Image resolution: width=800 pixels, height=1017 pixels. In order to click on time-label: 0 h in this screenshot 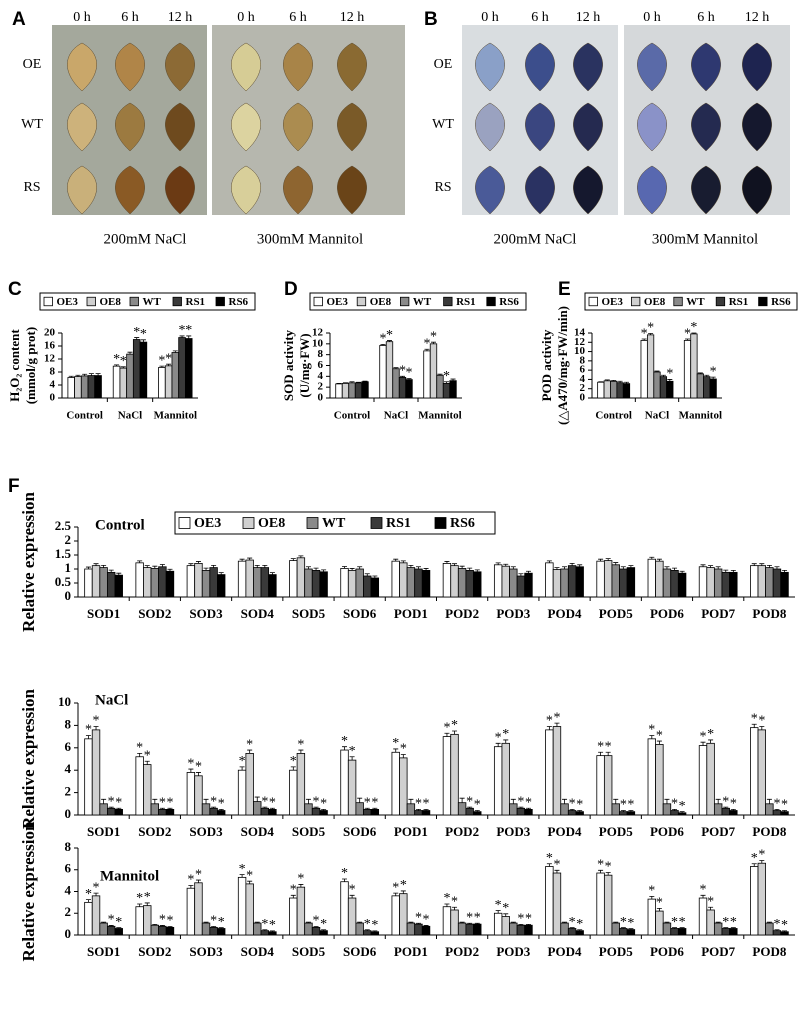, I will do `click(246, 17)`.